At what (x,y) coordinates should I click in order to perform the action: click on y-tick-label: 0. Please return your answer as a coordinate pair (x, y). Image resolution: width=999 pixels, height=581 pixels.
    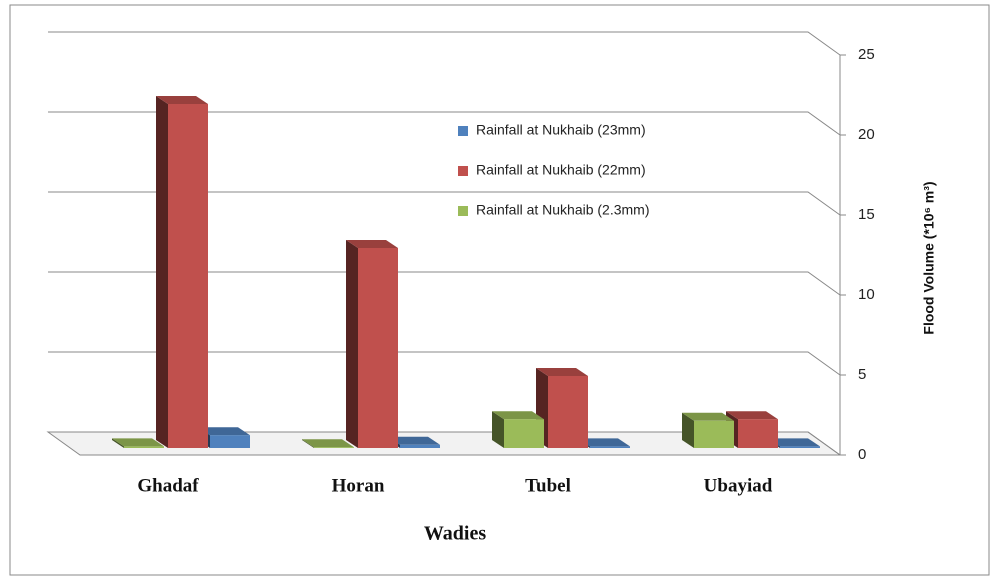
    Looking at the image, I should click on (862, 454).